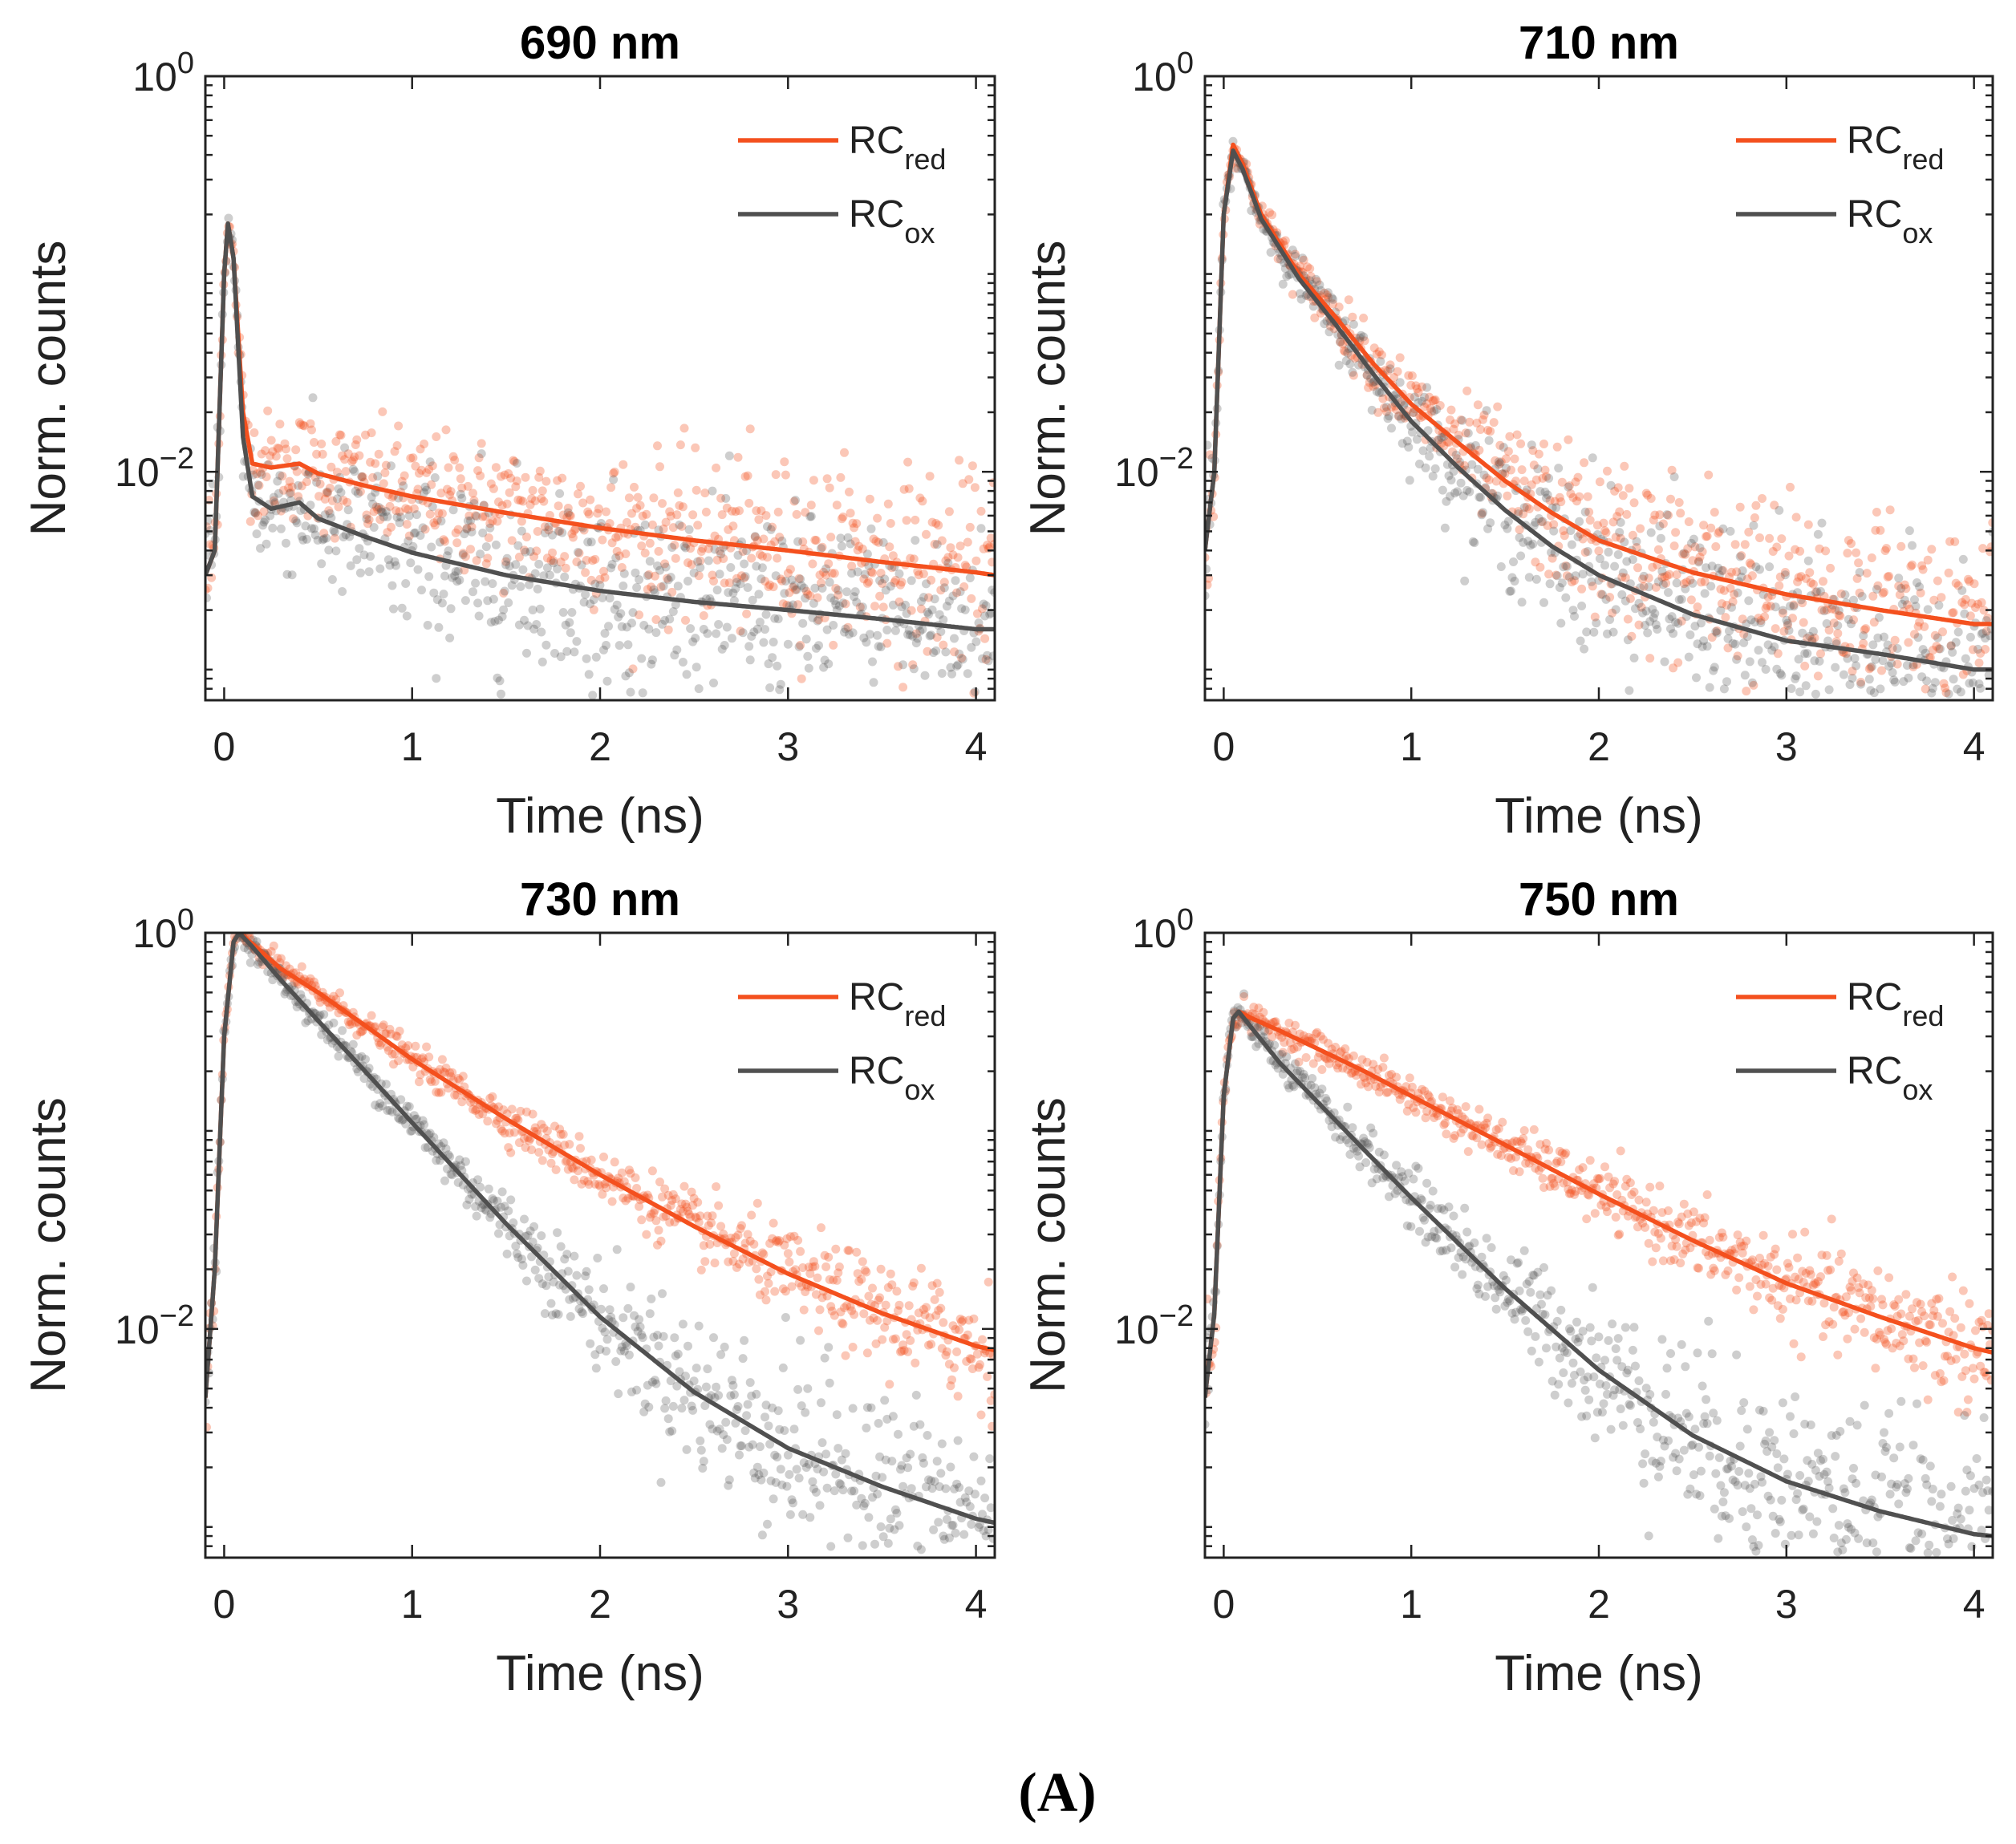 The width and height of the screenshot is (2016, 1844). Describe the element at coordinates (600, 1604) in the screenshot. I see `x-tick-label: 2` at that location.